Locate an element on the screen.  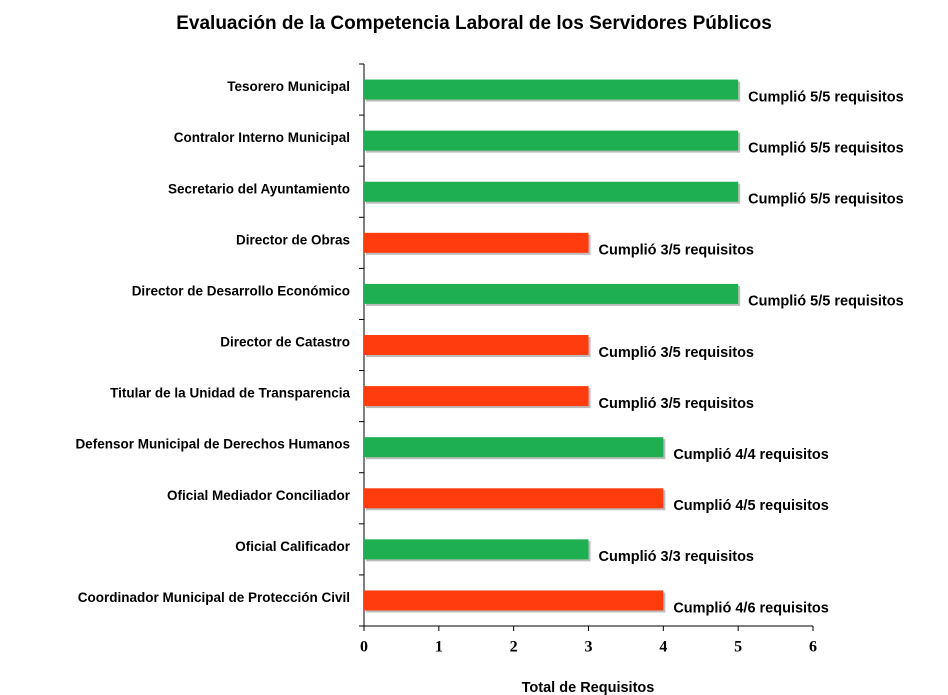
x-tick-label: 3 is located at coordinates (589, 647).